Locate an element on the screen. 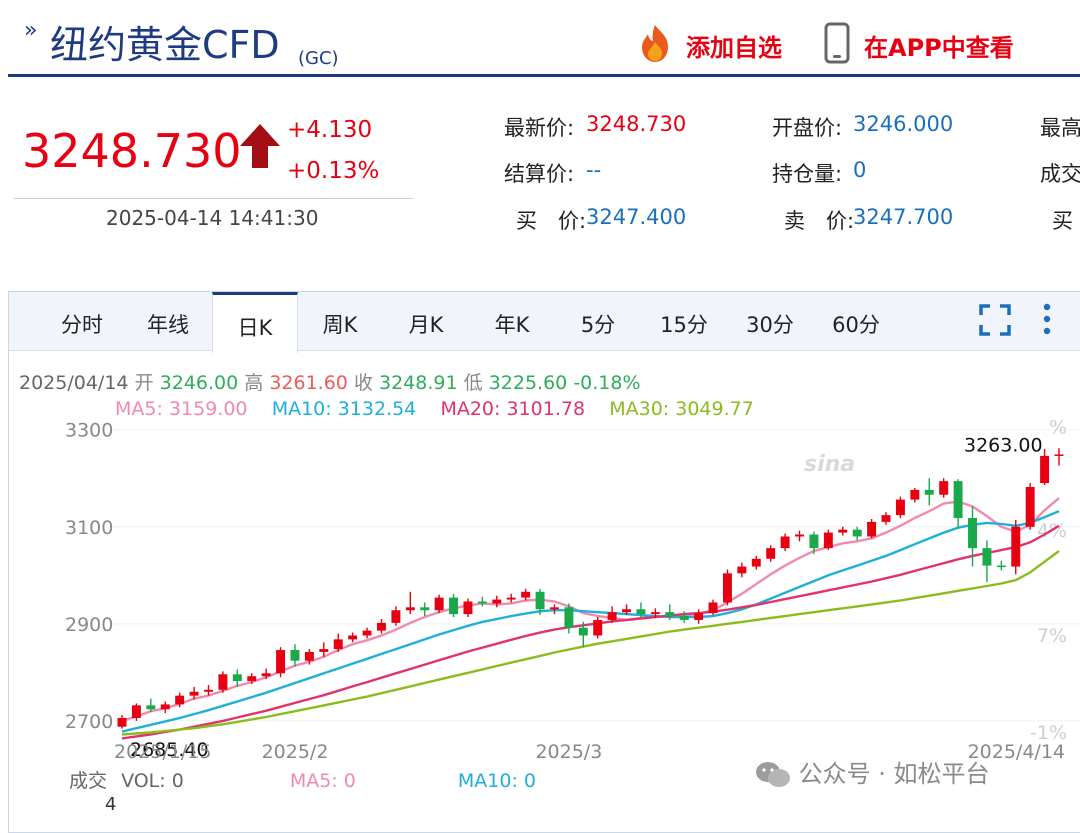  tab-15min: 15分 is located at coordinates (684, 325).